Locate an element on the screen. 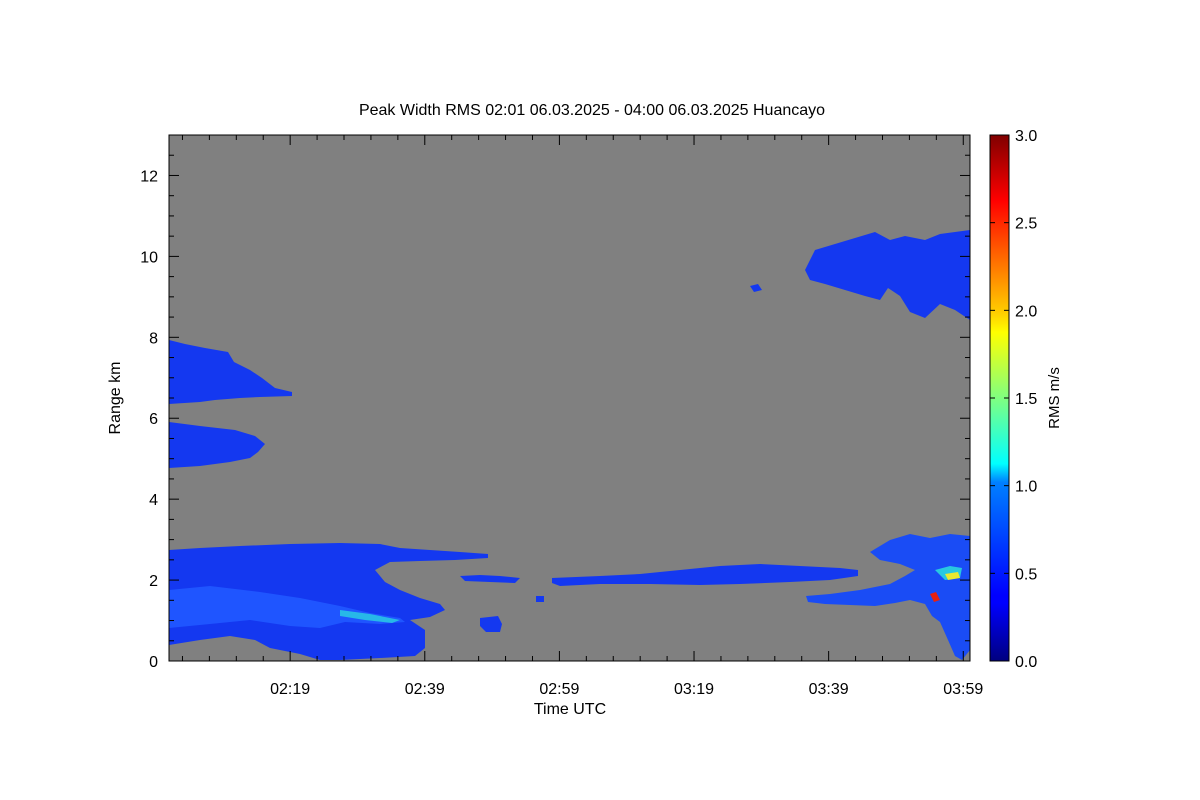 The height and width of the screenshot is (800, 1200). region-upper-cloud-right is located at coordinates (887, 275).